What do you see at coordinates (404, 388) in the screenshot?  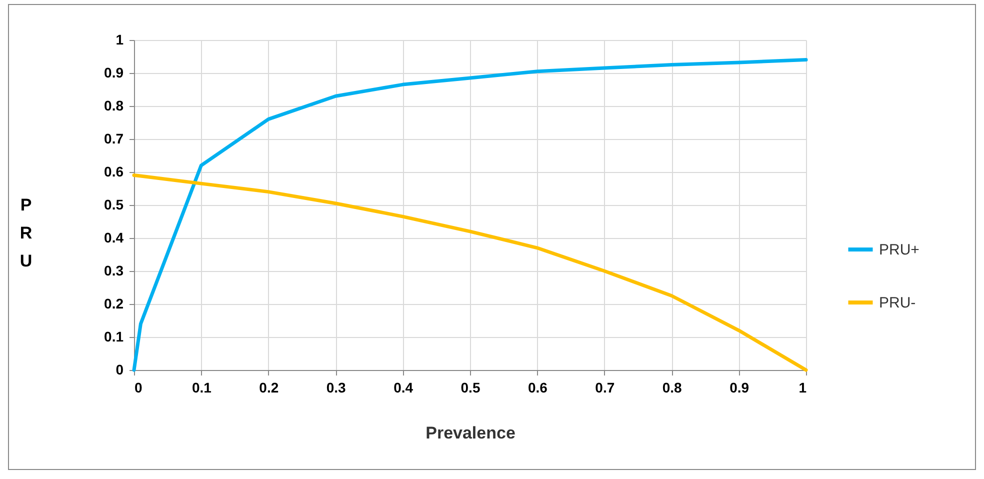 I see `x-tick-label: 0.4` at bounding box center [404, 388].